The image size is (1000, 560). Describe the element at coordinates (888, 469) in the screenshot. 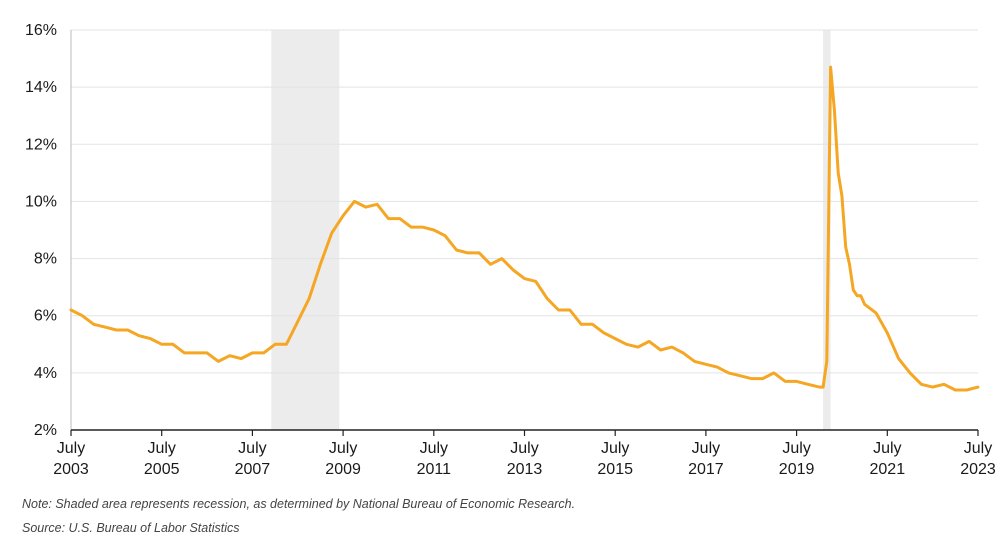

I see `x-tick-year-label: 2021` at that location.